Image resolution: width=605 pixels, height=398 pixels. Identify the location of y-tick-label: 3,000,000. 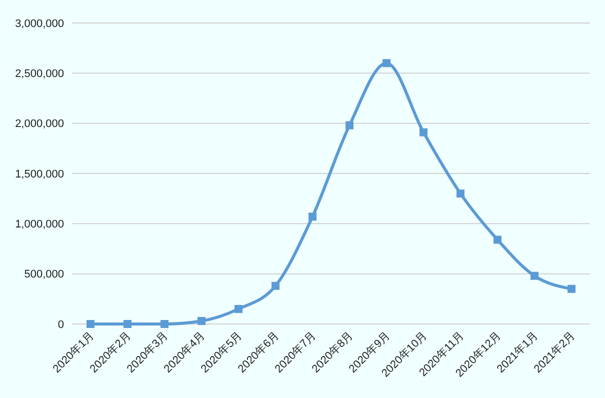
(39, 24).